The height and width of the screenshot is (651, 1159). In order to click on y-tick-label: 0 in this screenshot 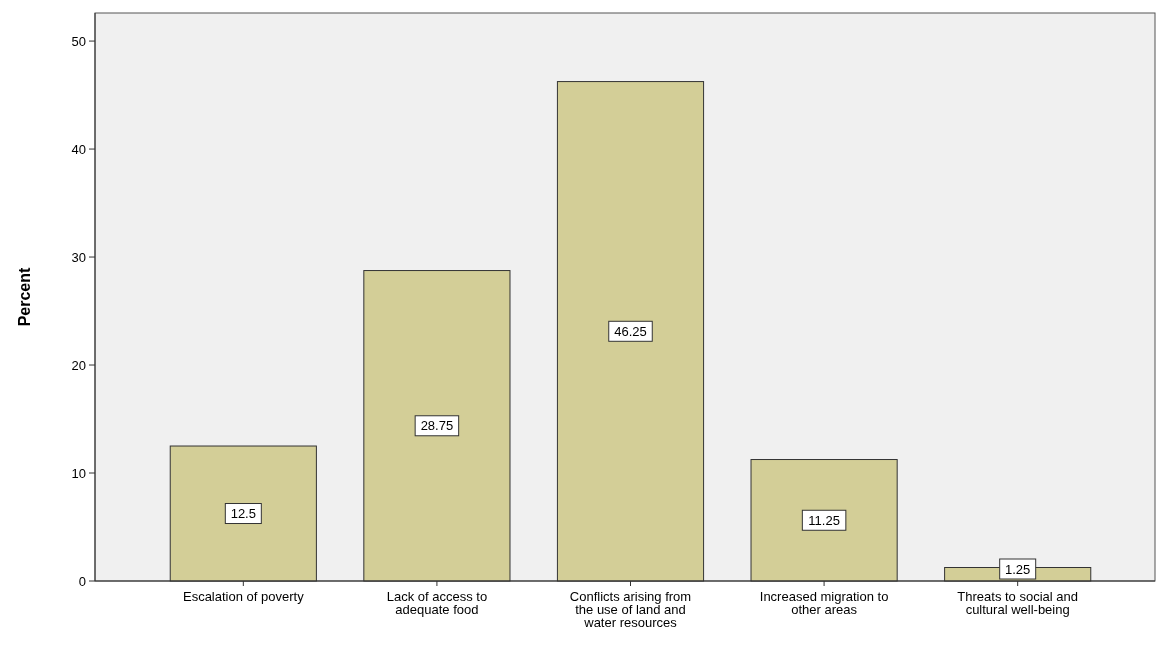, I will do `click(82, 581)`.